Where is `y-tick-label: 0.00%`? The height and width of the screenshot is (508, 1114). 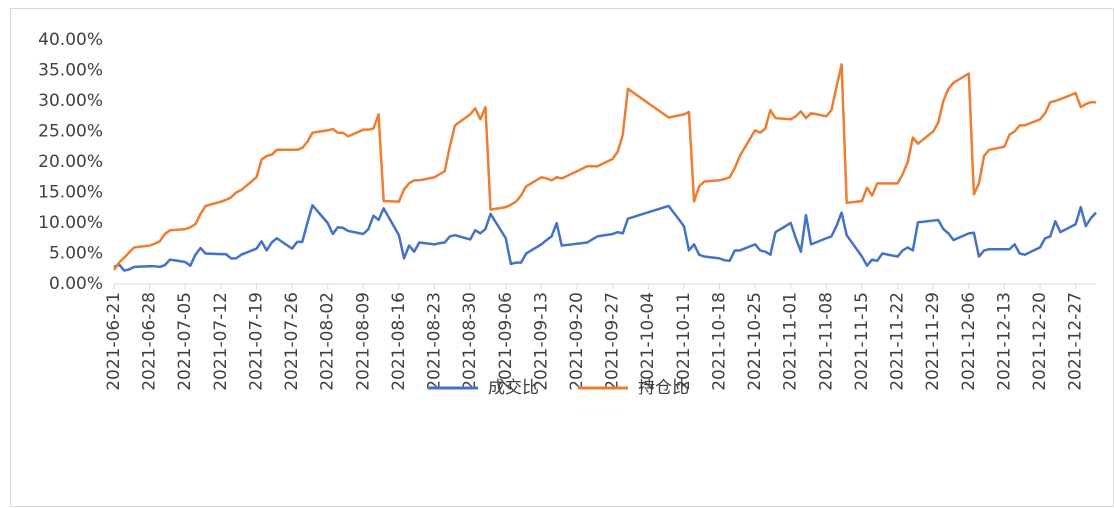
y-tick-label: 0.00% is located at coordinates (76, 284).